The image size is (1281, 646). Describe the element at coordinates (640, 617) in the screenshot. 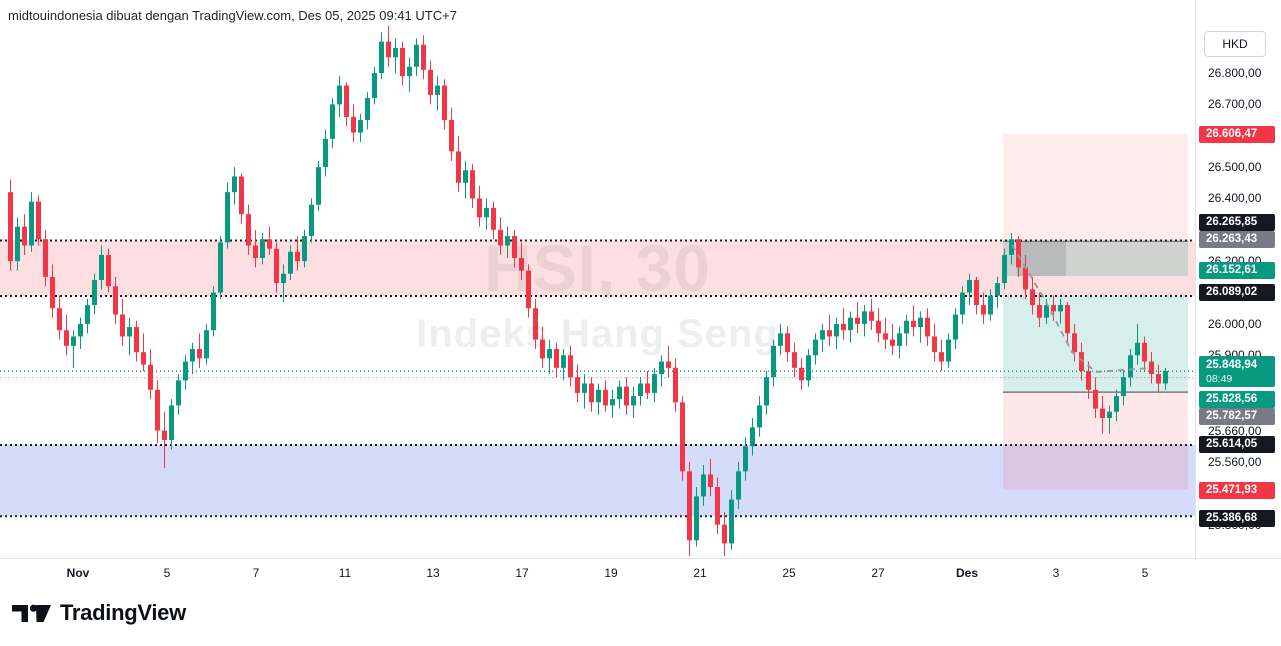

I see `footer: TradingView` at that location.